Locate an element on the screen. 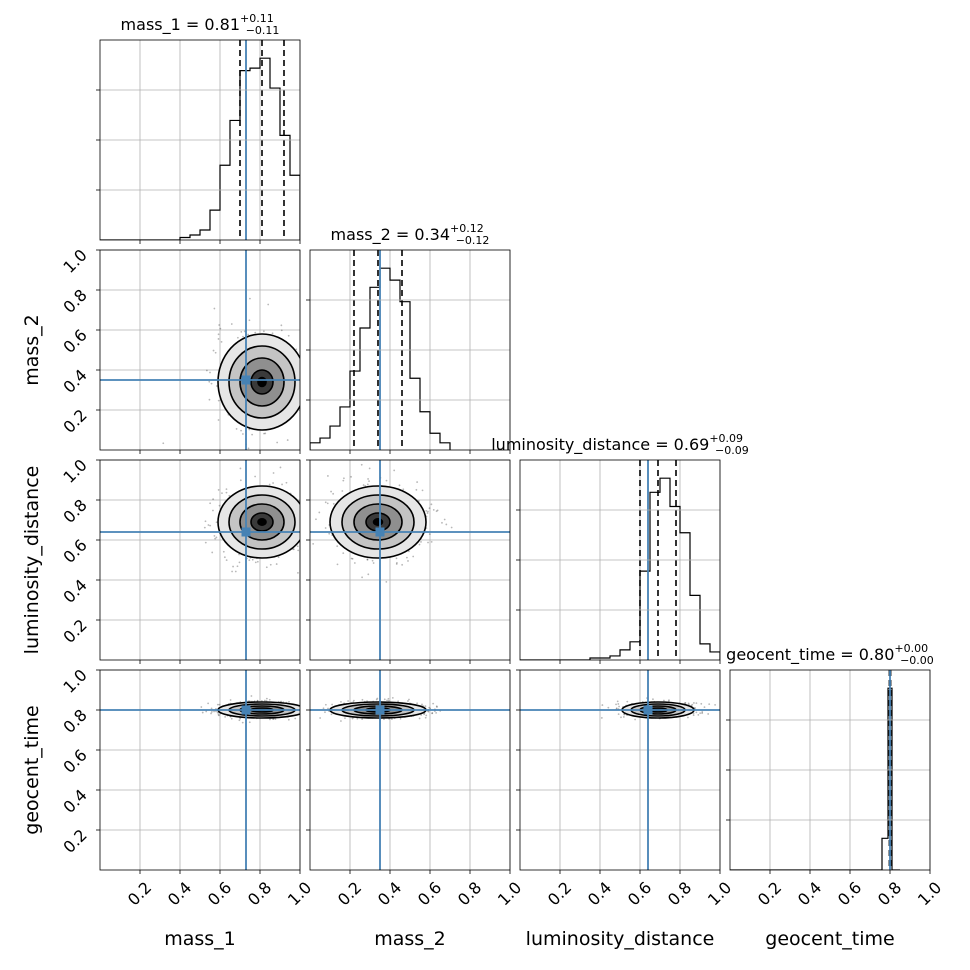 This screenshot has height=970, width=970. x-tick-label: 1.0 is located at coordinates (299, 893).